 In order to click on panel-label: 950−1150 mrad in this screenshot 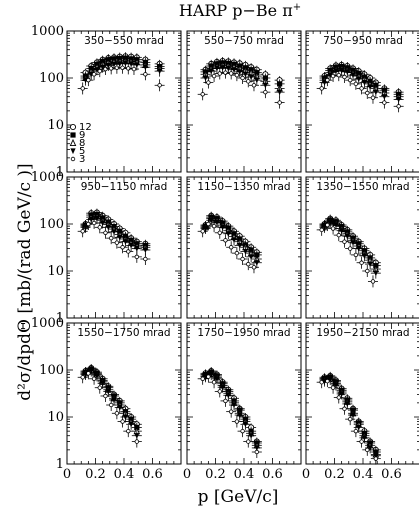, I will do `click(124, 187)`.